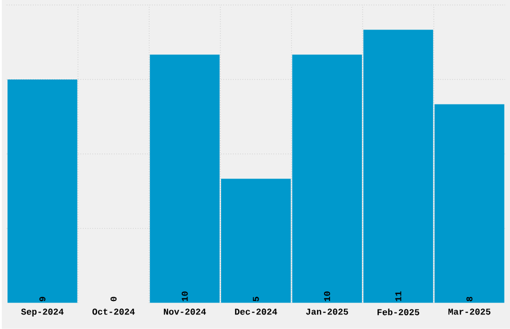 Image resolution: width=510 pixels, height=329 pixels. I want to click on x-tick-label: Dec-2024, so click(256, 311).